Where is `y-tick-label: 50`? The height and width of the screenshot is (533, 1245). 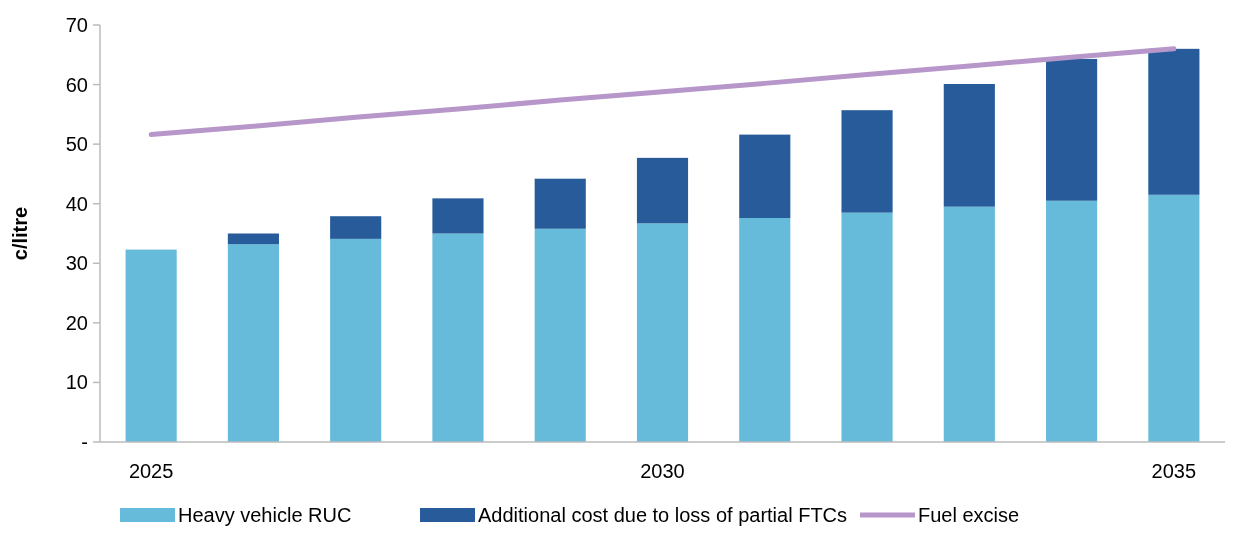
y-tick-label: 50 is located at coordinates (76, 144).